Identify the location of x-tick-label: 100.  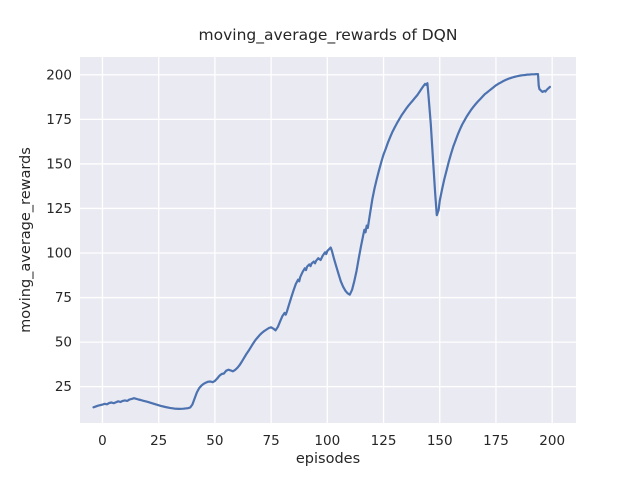
(327, 441).